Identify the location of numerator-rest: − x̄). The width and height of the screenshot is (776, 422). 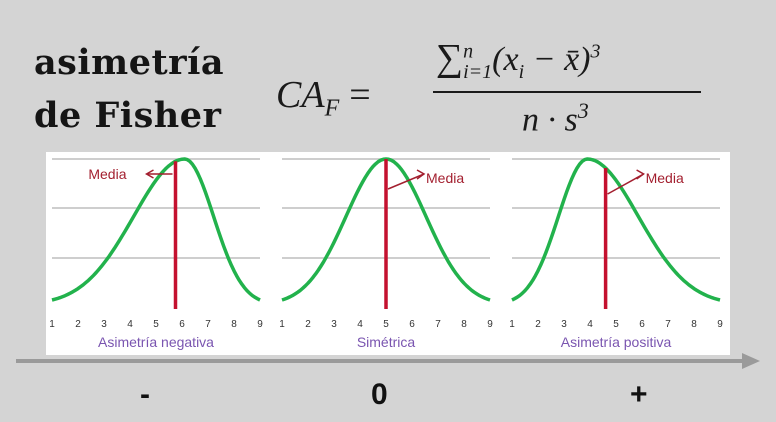
(557, 59).